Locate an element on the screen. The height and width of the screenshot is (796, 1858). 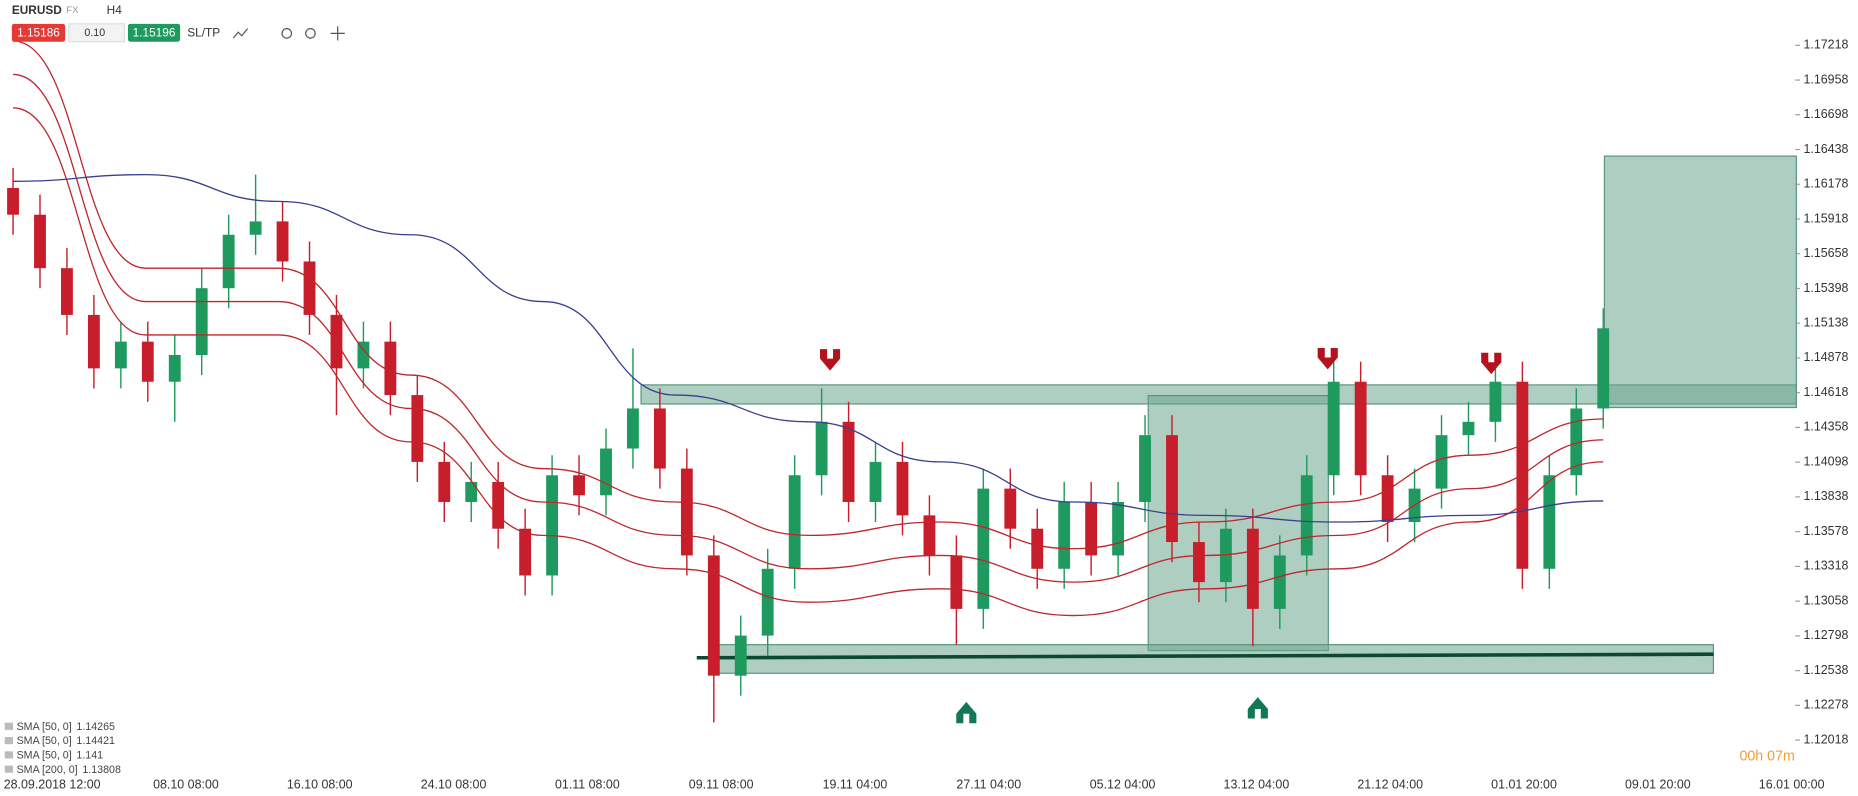
sell-button is located at coordinates (38, 32).